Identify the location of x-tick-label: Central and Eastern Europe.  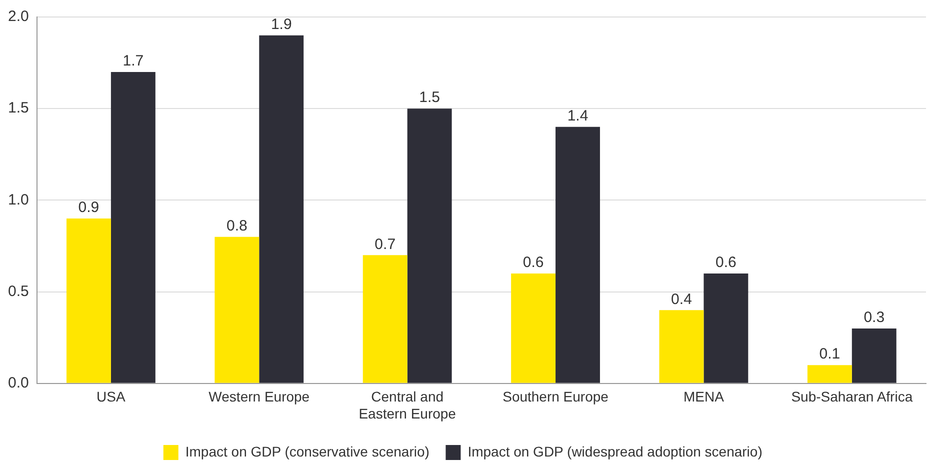
(407, 405).